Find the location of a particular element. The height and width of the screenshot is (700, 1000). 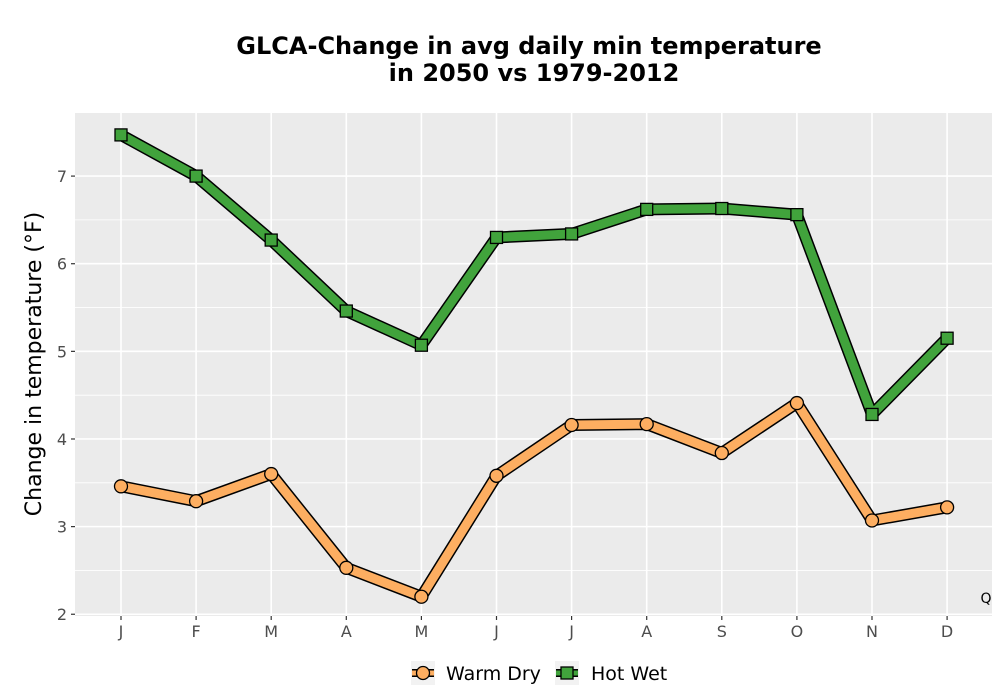

legend: Warm Dry Hot Wet is located at coordinates (539, 673).